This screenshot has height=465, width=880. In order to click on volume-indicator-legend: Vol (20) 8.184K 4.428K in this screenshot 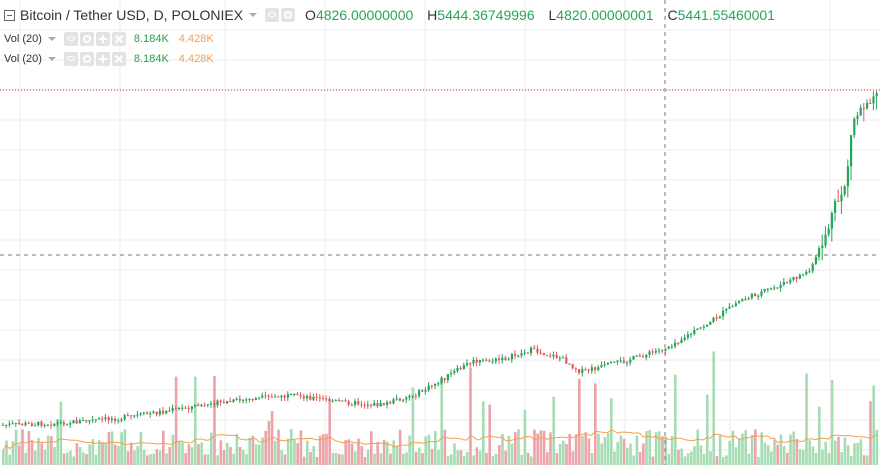, I will do `click(109, 39)`.